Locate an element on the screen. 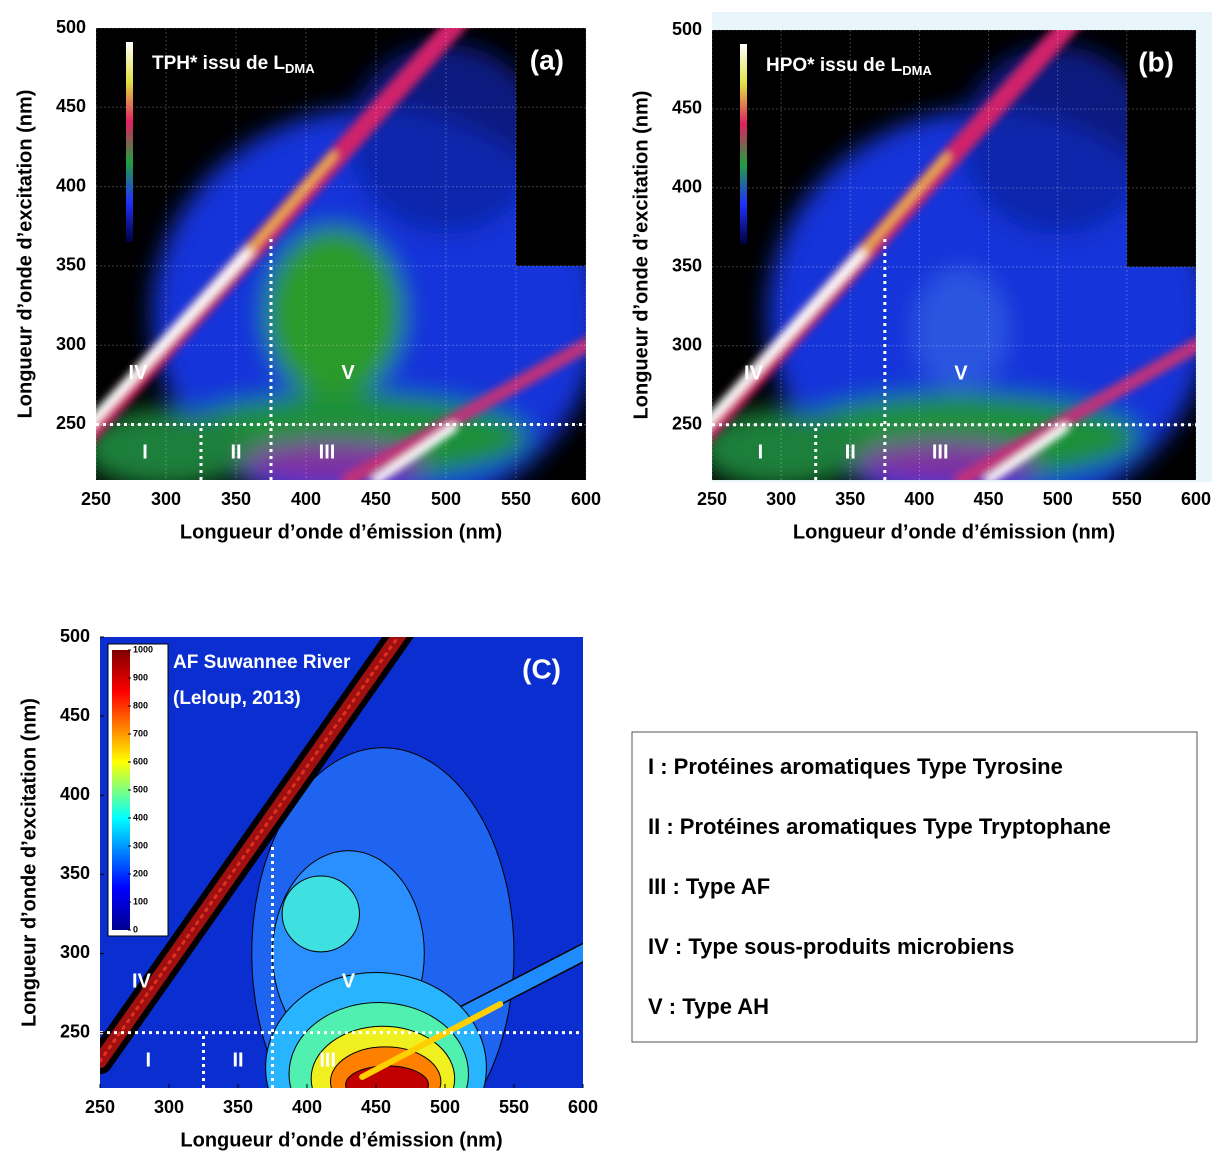 The height and width of the screenshot is (1158, 1216). legend-item: IV : Type sous-produits microbiens is located at coordinates (831, 946).